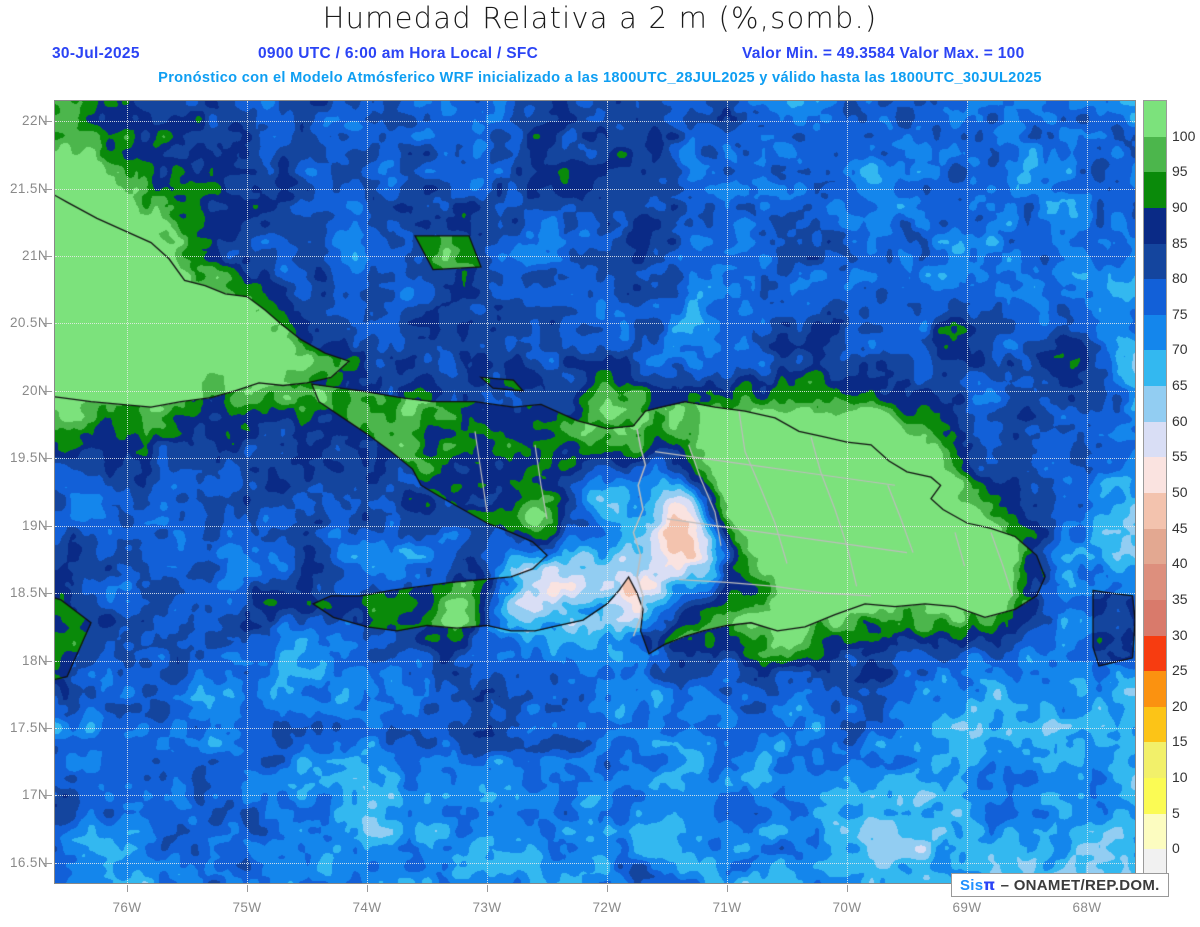 Image resolution: width=1200 pixels, height=927 pixels. I want to click on lat-tick-label: 21.5N, so click(28, 188).